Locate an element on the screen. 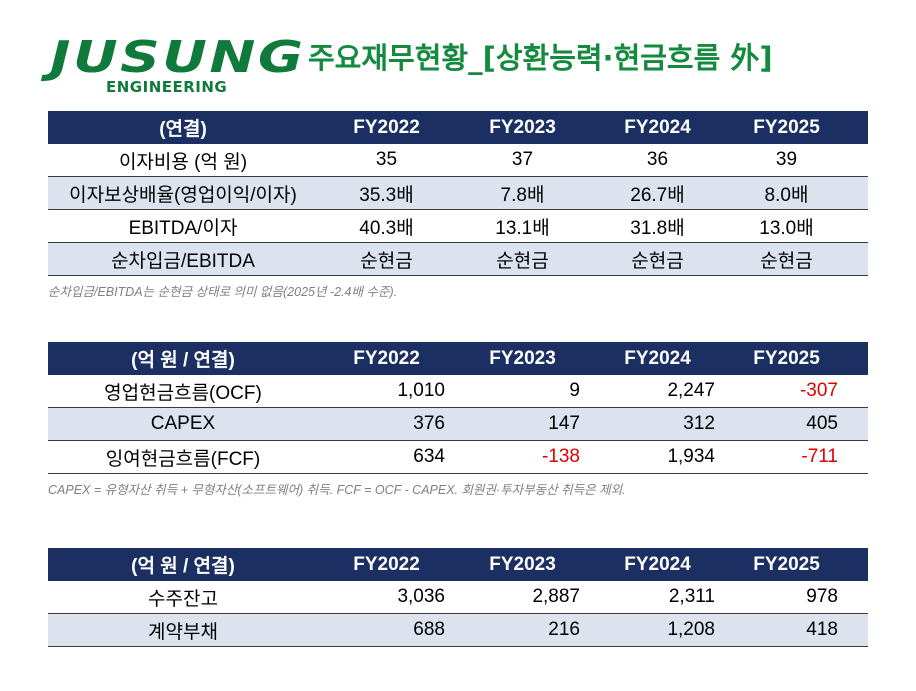 The height and width of the screenshot is (691, 916). value-cell: 13.1배 is located at coordinates (522, 228).